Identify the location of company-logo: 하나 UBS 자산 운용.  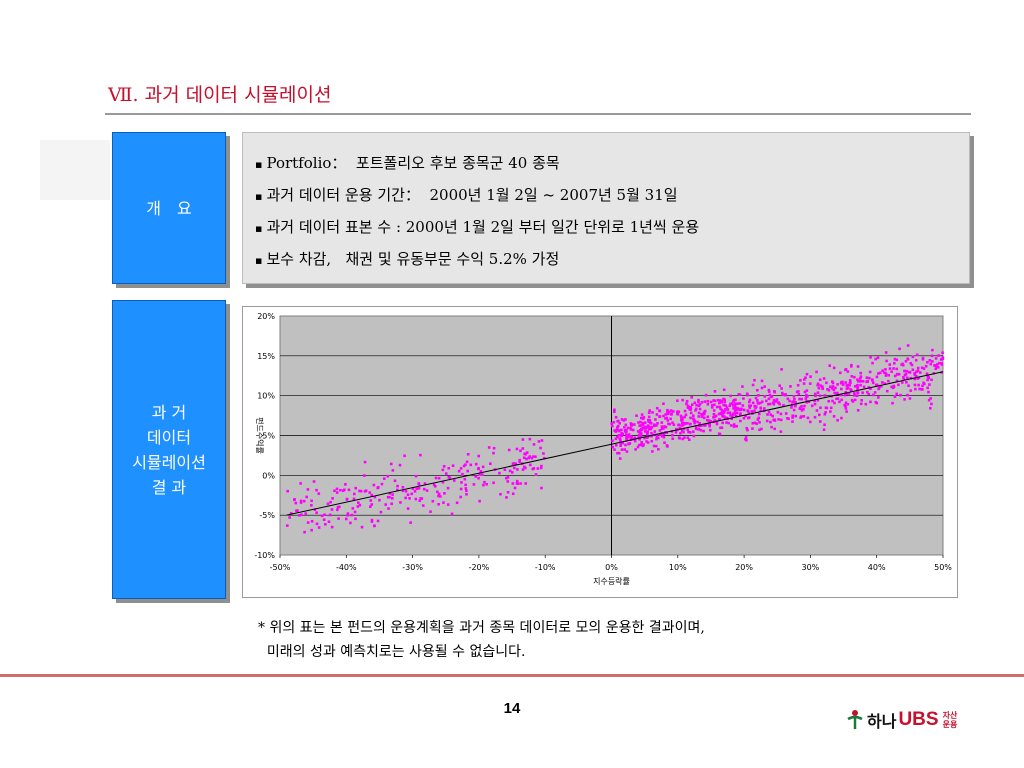
(901, 720).